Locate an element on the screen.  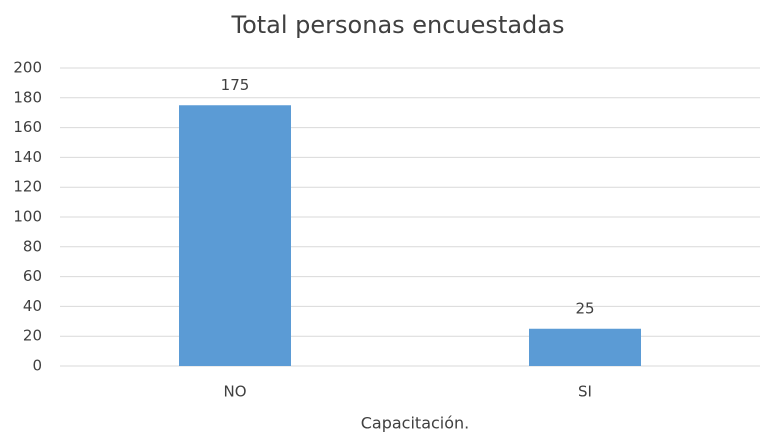
y-tick-label: 60 is located at coordinates (32, 276).